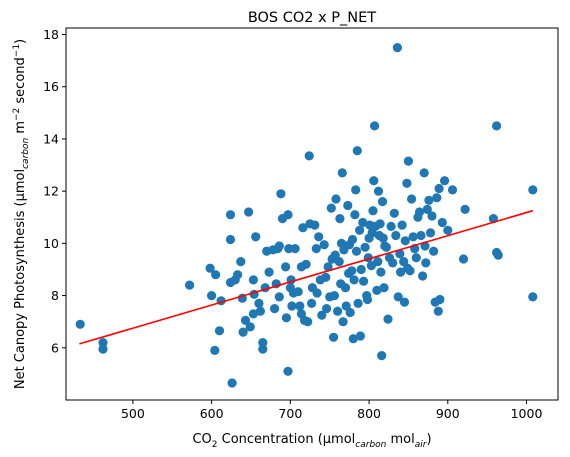  Describe the element at coordinates (212, 413) in the screenshot. I see `x-tick-label: 600` at that location.